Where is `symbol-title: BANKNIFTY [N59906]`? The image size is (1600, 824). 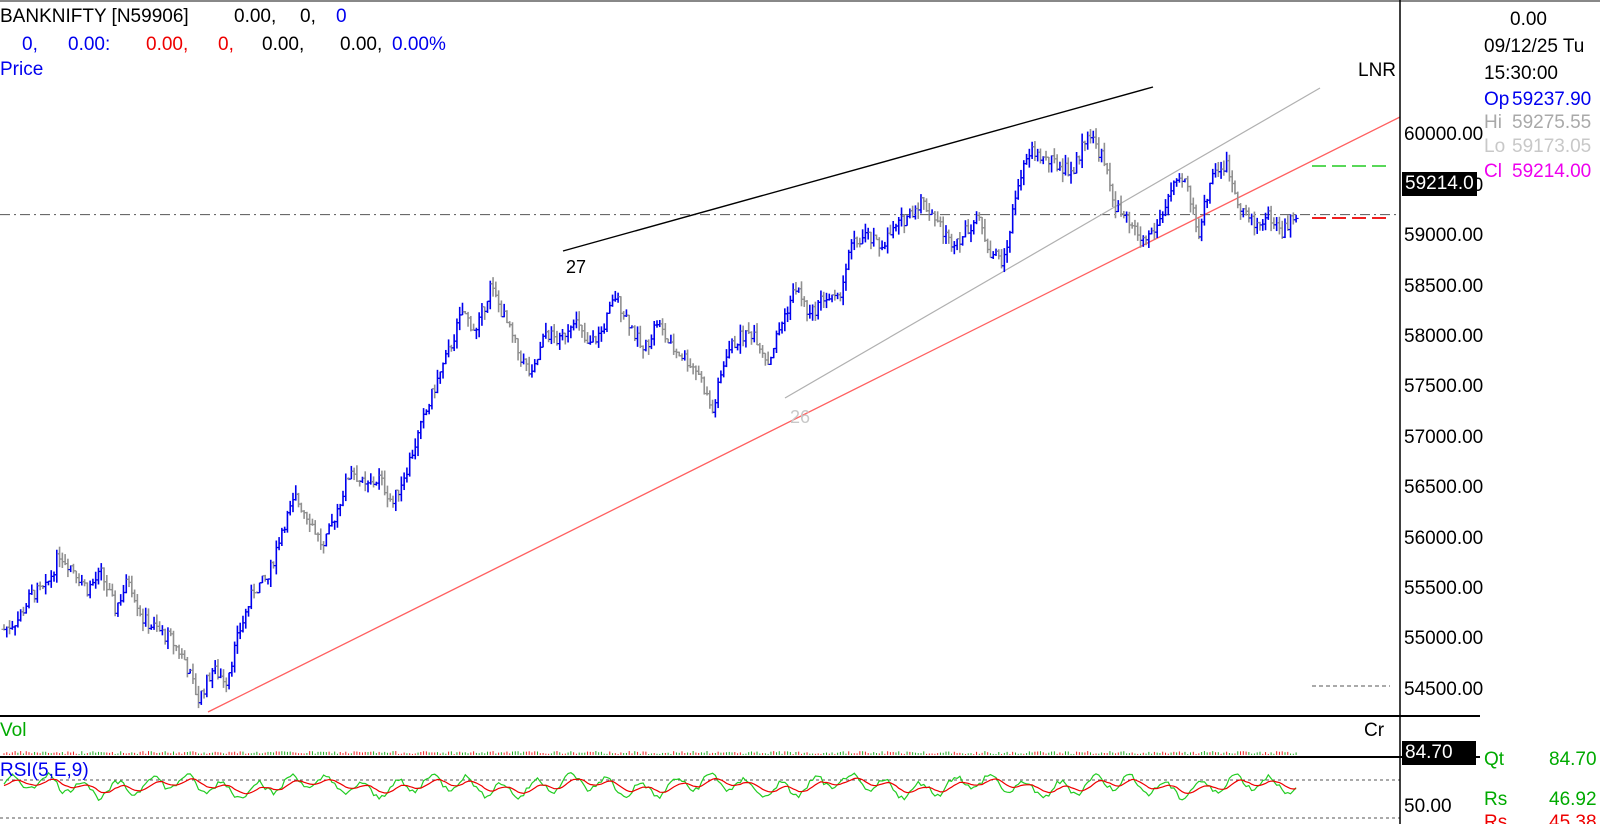
symbol-title: BANKNIFTY [N59906] is located at coordinates (94, 16).